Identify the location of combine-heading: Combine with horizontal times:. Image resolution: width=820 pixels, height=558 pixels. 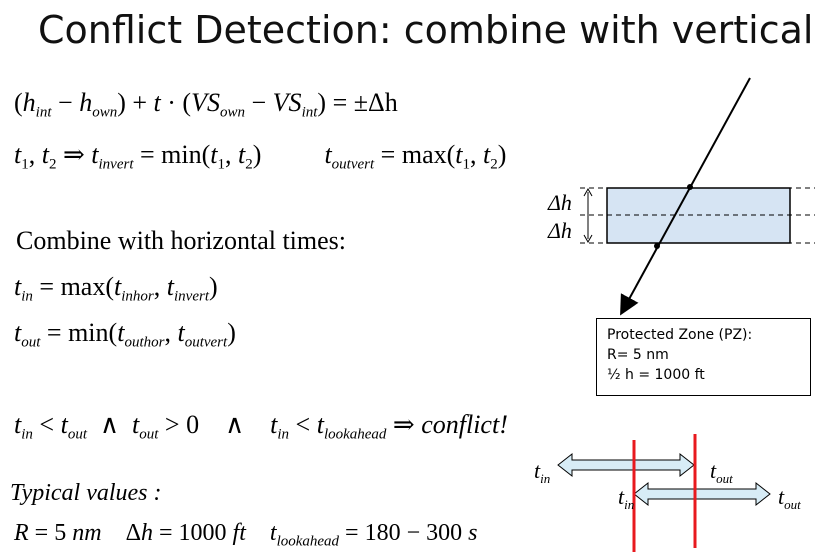
(181, 240).